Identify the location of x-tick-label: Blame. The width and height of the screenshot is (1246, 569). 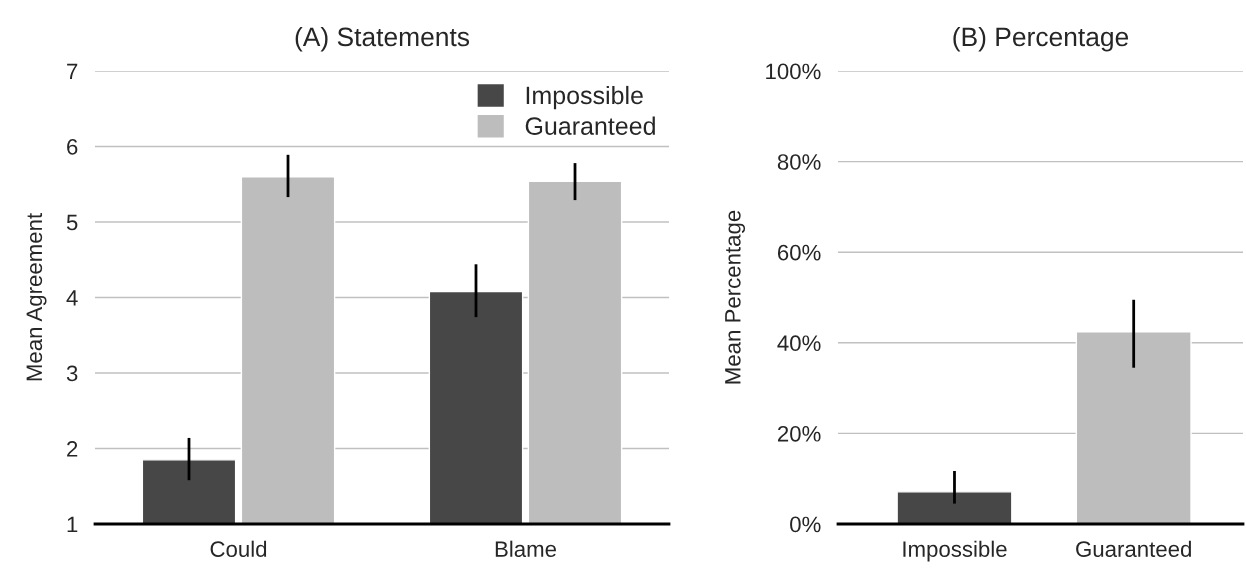
(526, 548).